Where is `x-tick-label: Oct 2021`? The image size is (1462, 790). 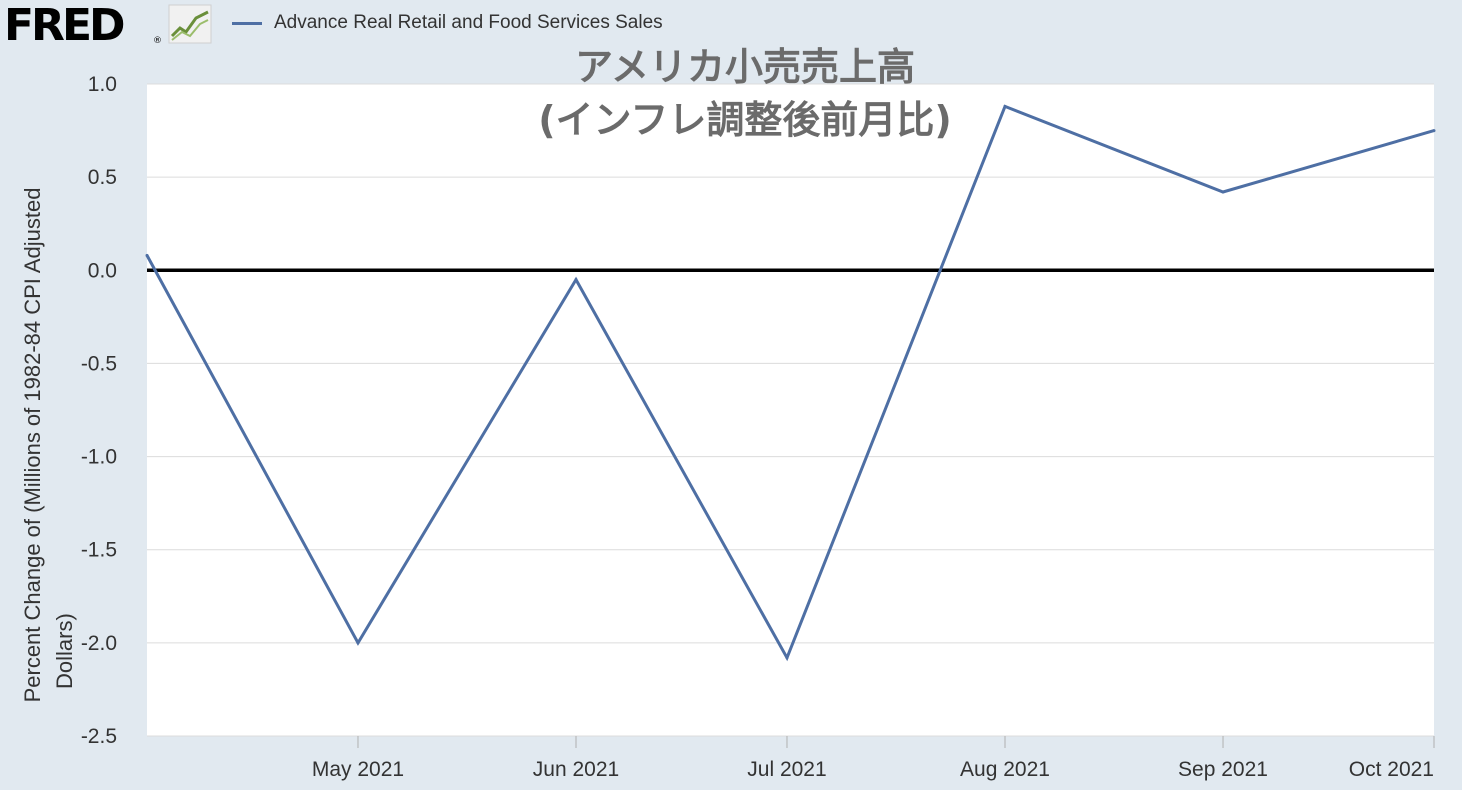 x-tick-label: Oct 2021 is located at coordinates (1391, 769).